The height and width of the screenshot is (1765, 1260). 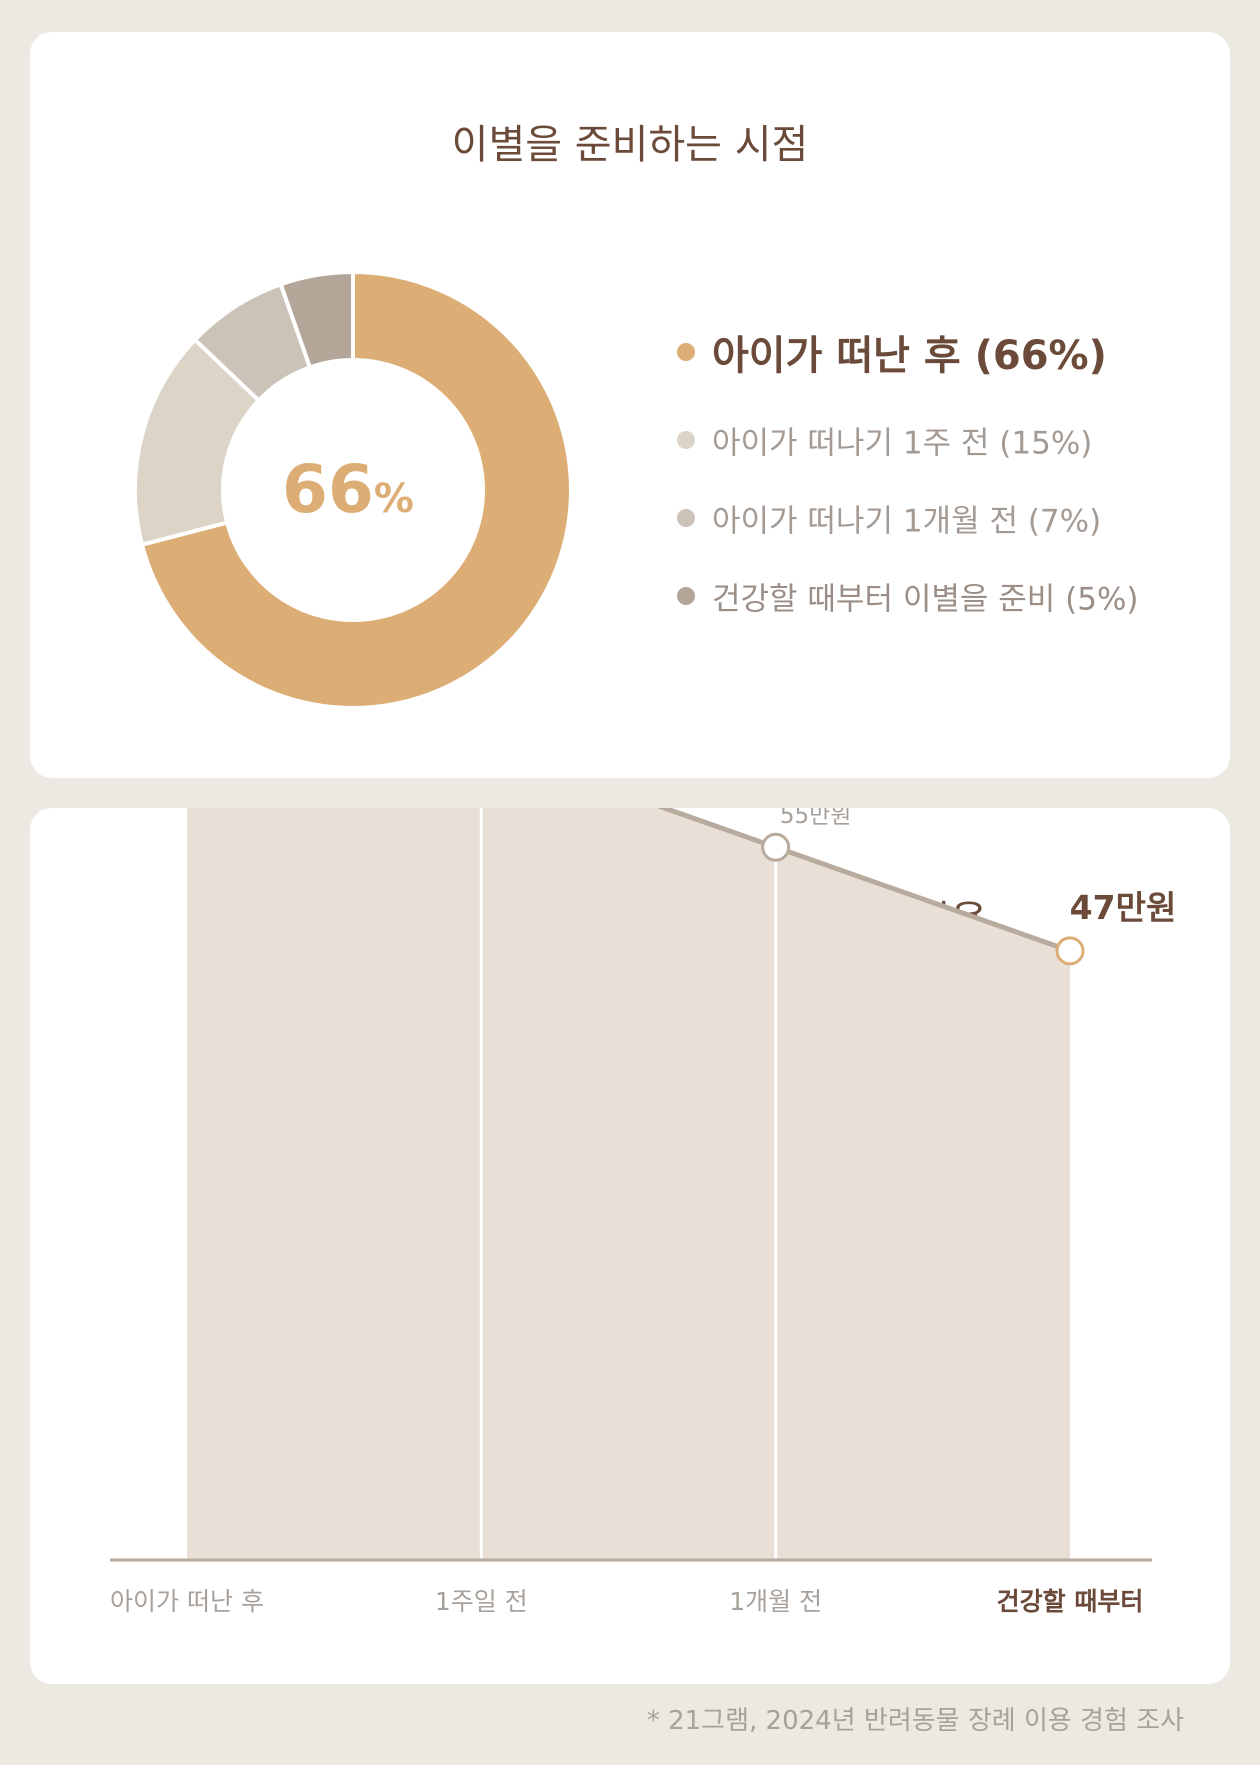 What do you see at coordinates (1070, 1601) in the screenshot?
I see `x-tick-label: 건강할 때부터` at bounding box center [1070, 1601].